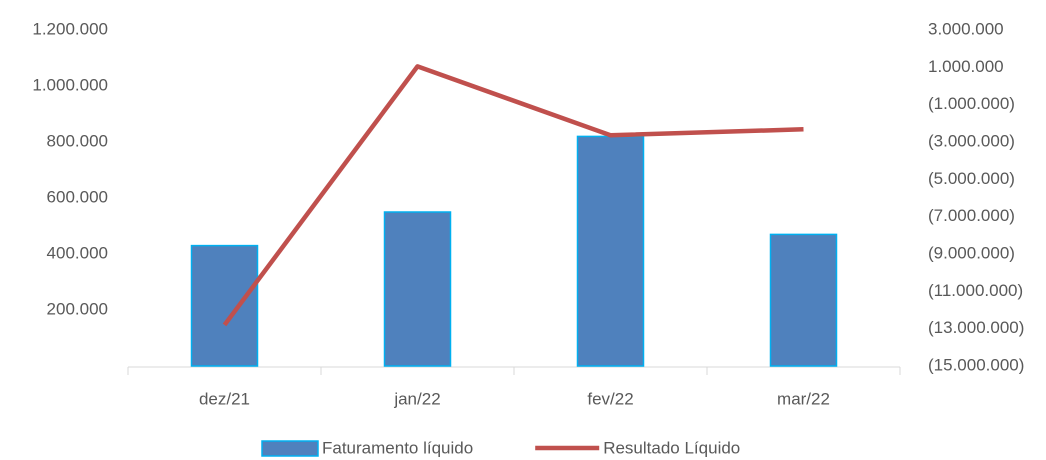 This screenshot has width=1046, height=460. I want to click on y2-tick-label: (15.000.000), so click(976, 364).